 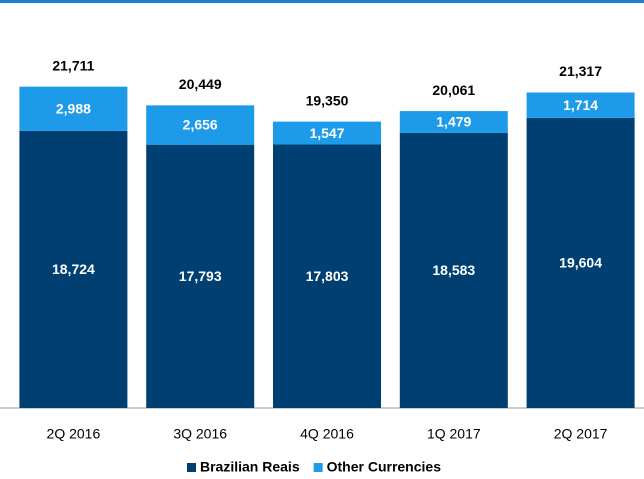 I want to click on data-label: 18,724, so click(x=73, y=269).